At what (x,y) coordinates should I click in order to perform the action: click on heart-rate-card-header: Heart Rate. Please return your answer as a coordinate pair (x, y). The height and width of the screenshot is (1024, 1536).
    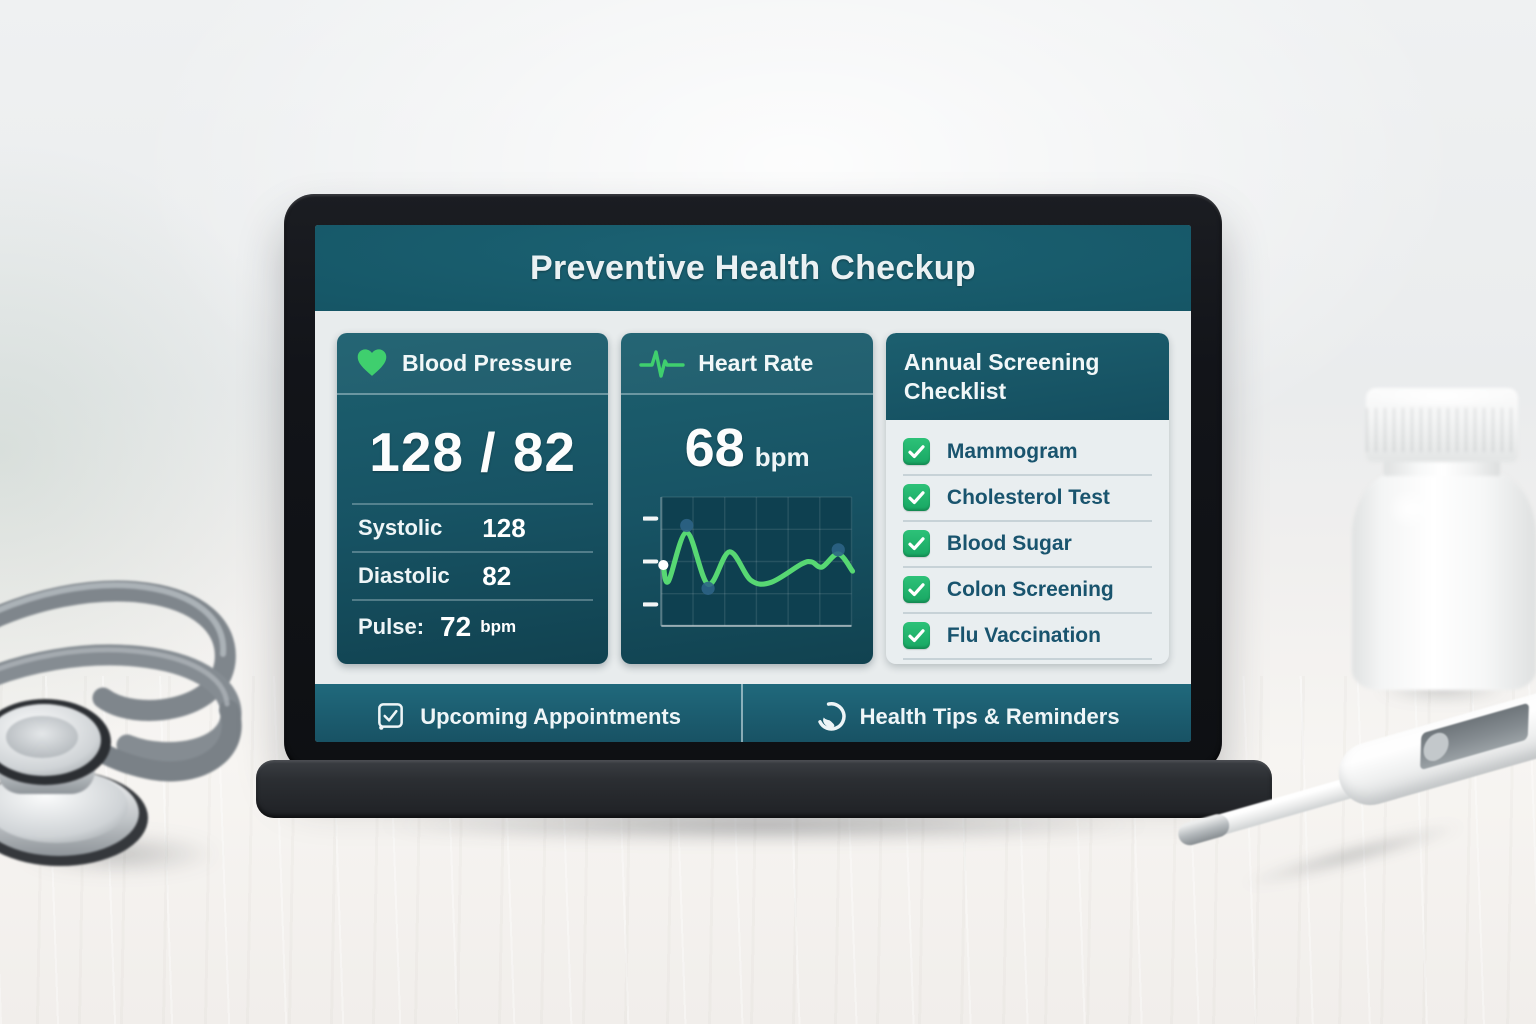
    Looking at the image, I should click on (747, 364).